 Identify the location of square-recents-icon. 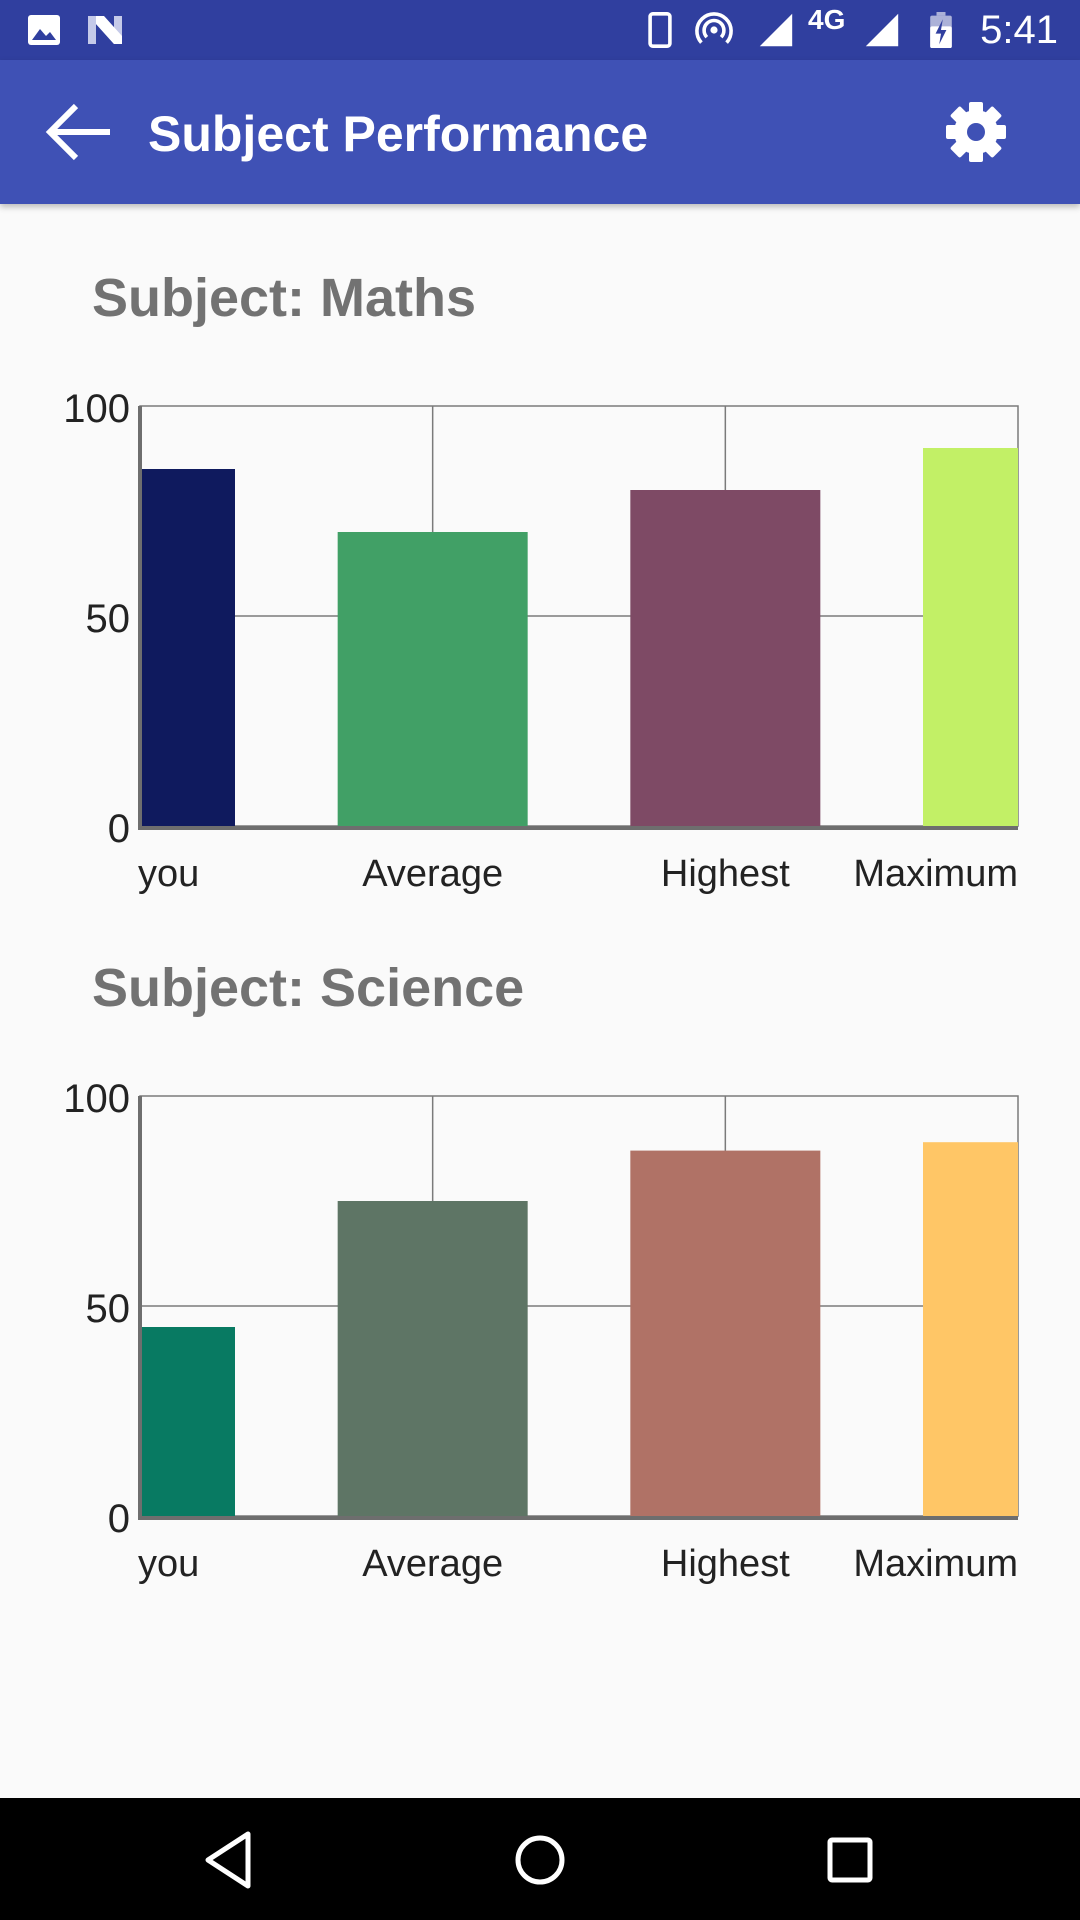
(850, 1860).